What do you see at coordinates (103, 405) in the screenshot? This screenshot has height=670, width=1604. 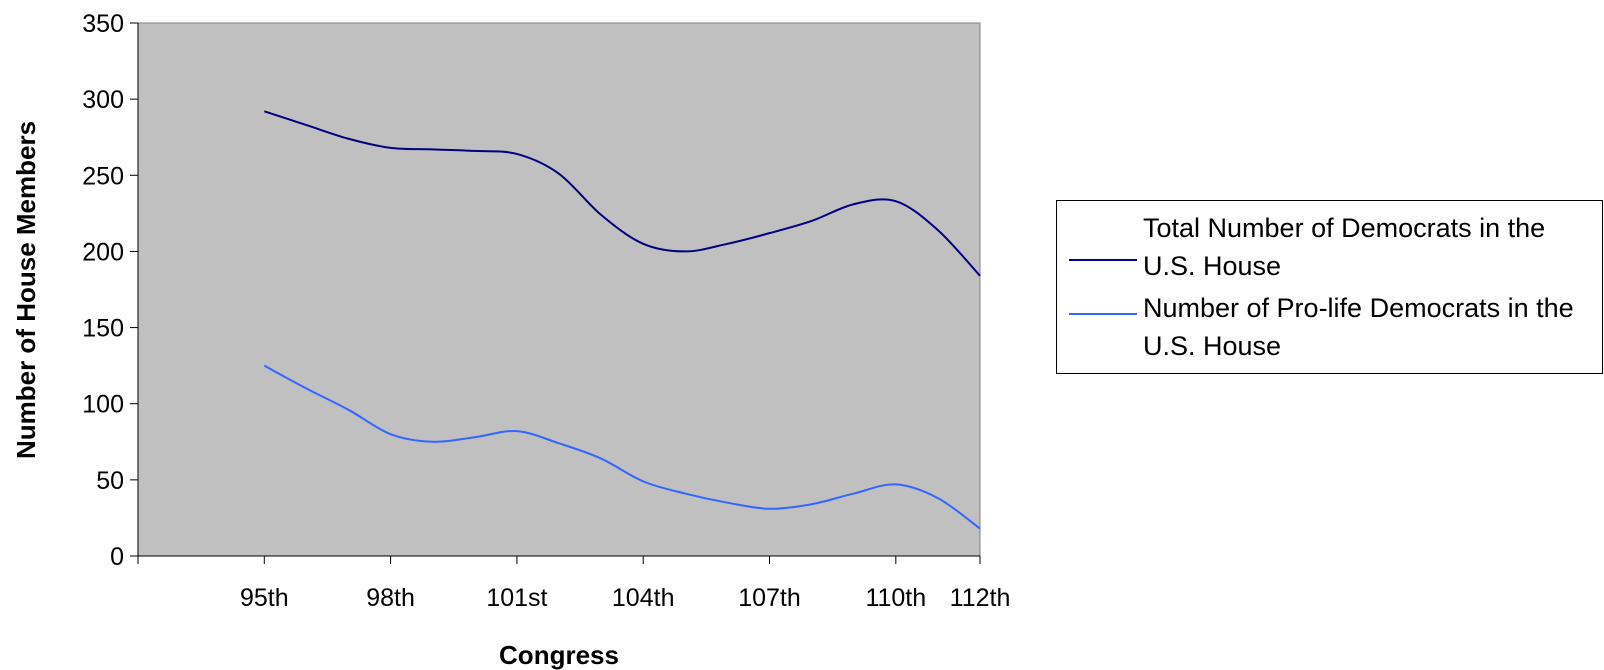 I see `y-tick-label-100: 100` at bounding box center [103, 405].